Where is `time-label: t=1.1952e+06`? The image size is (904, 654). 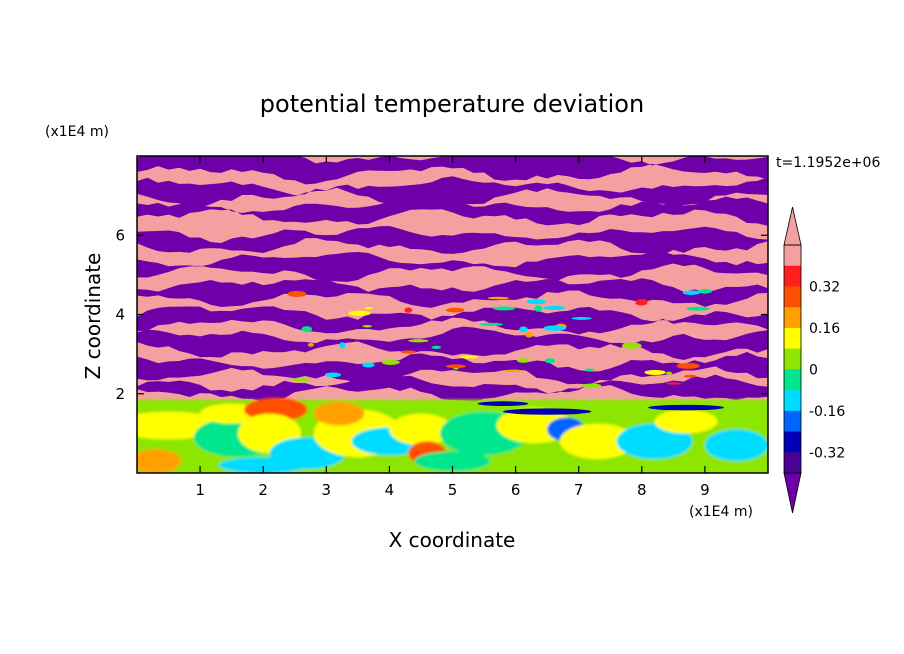
time-label: t=1.1952e+06 is located at coordinates (828, 163).